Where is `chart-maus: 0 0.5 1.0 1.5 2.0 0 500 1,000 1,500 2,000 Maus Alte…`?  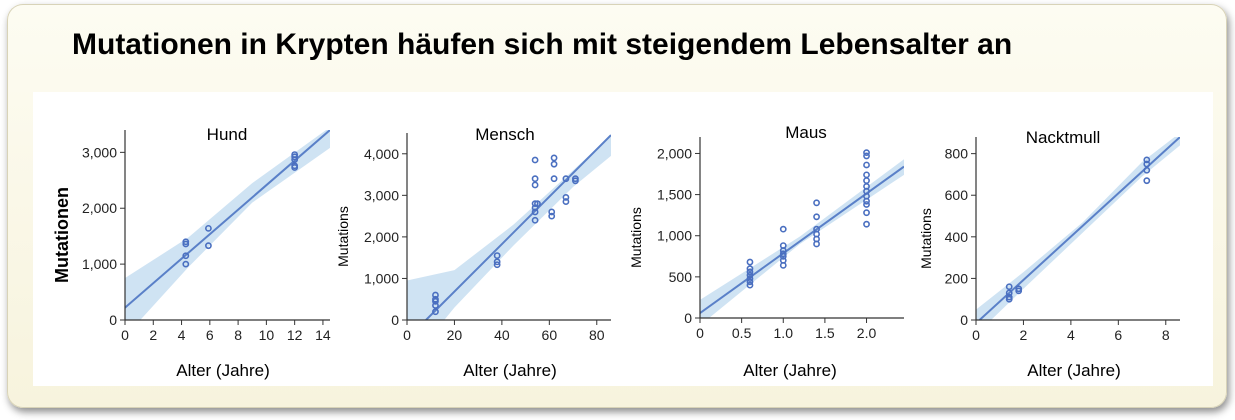 chart-maus: 0 0.5 1.0 1.5 2.0 0 500 1,000 1,500 2,000 Maus Alte… is located at coordinates (766, 251).